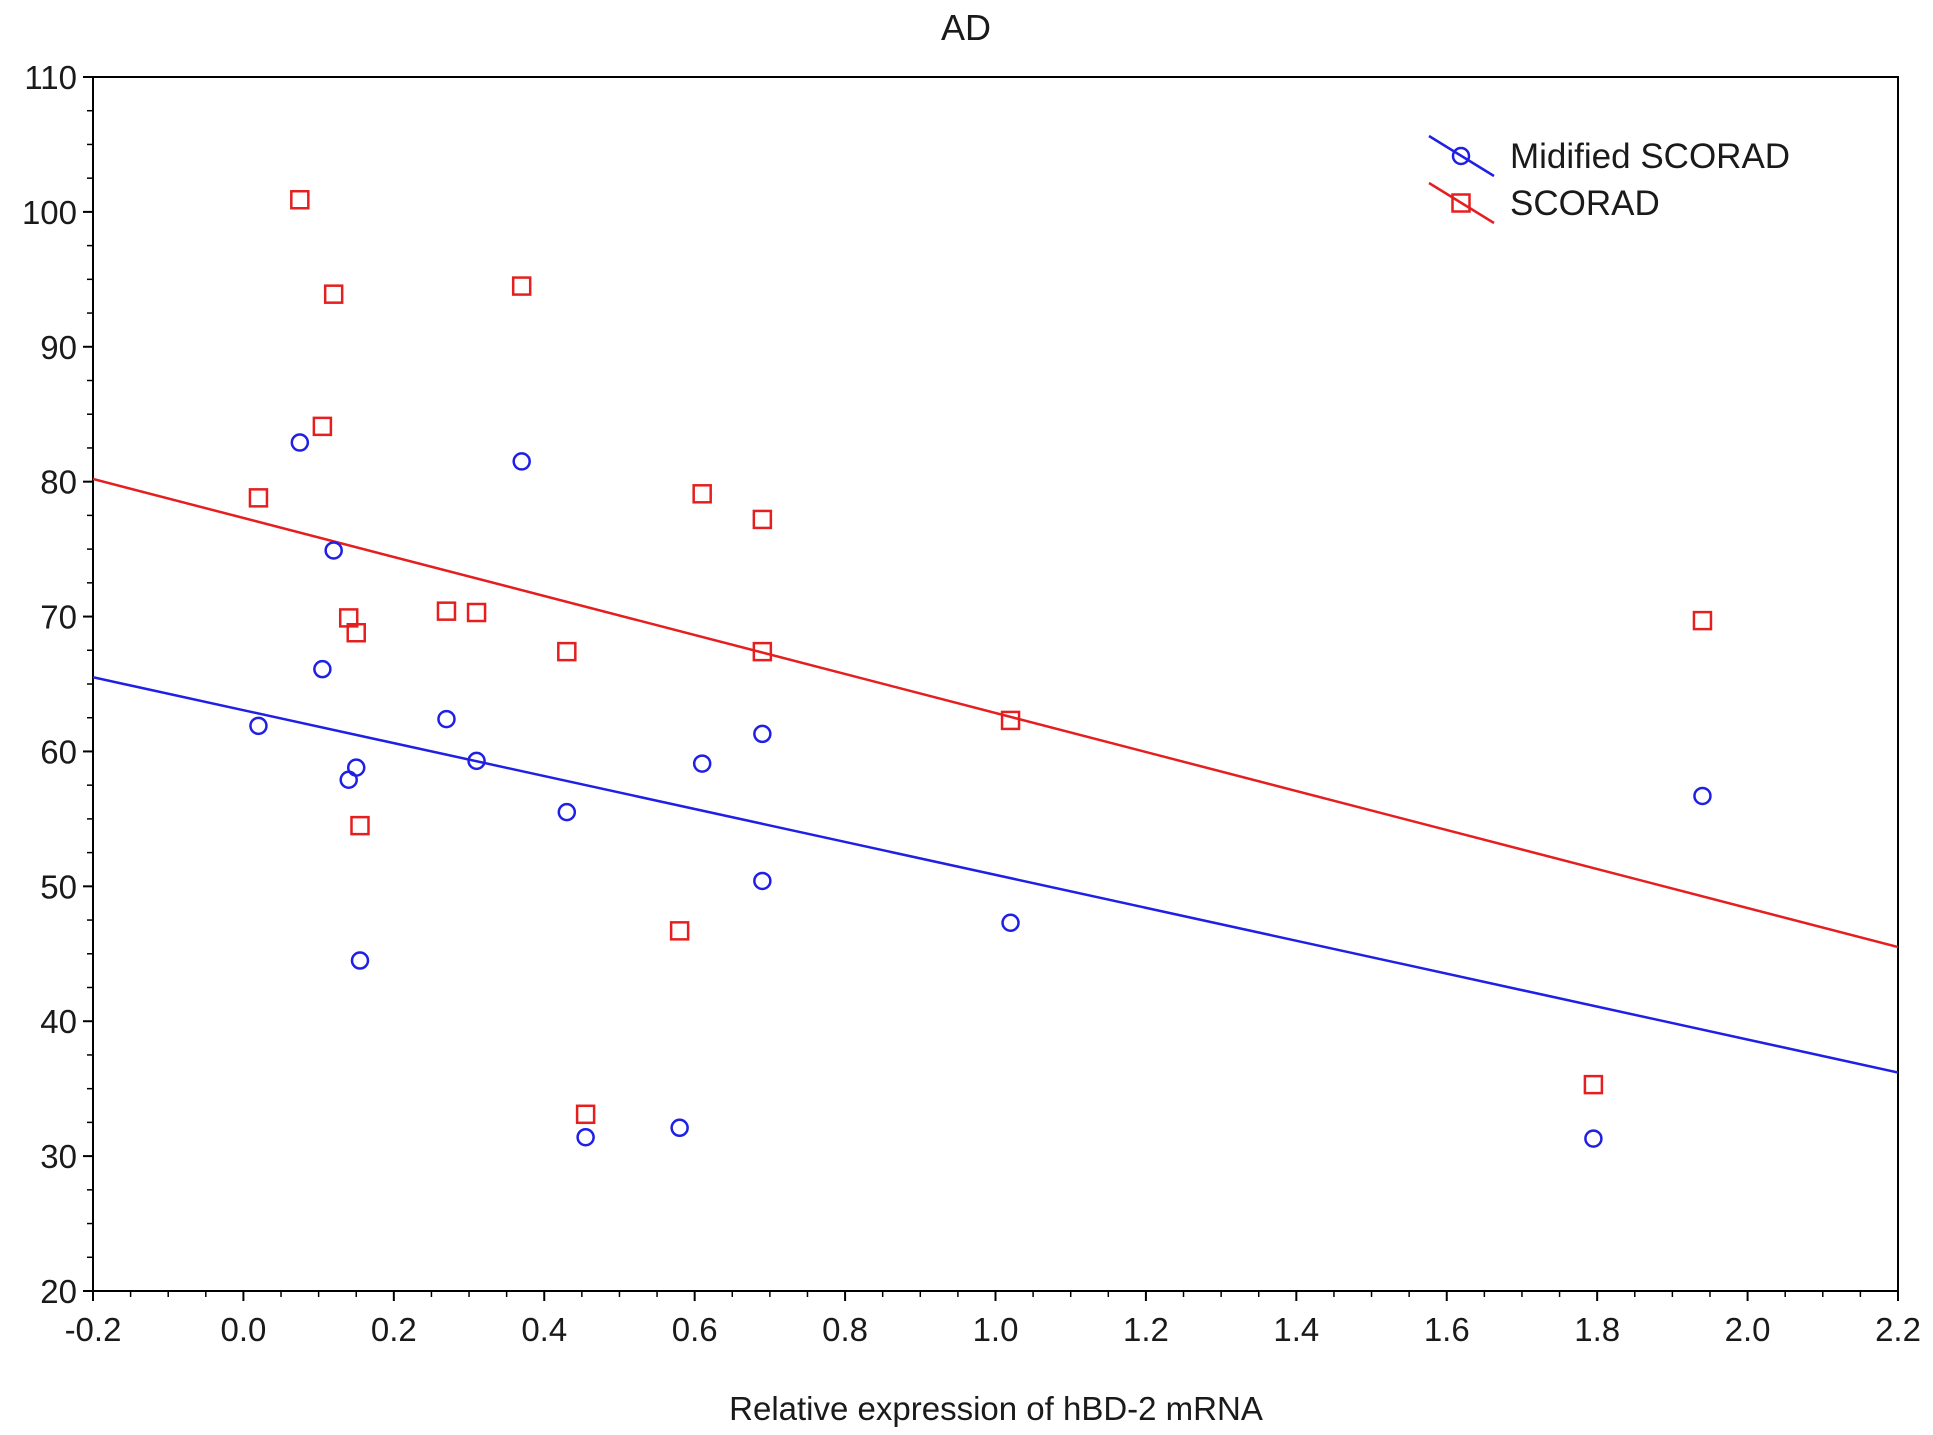 The height and width of the screenshot is (1435, 1933). What do you see at coordinates (58, 886) in the screenshot?
I see `y-tick-label: 50` at bounding box center [58, 886].